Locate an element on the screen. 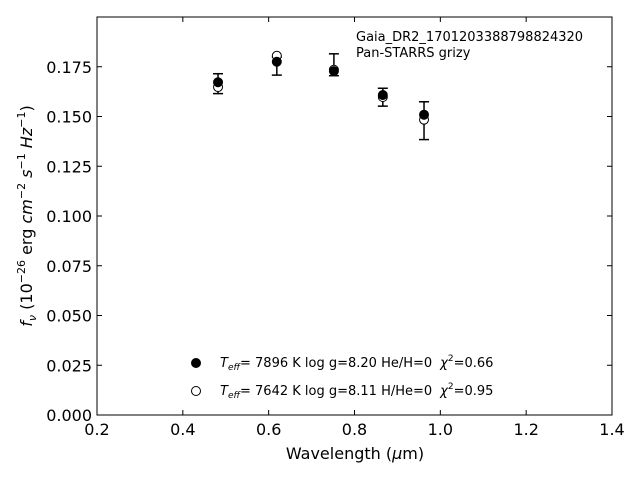  x-tick-label-1: 0.4 is located at coordinates (182, 429).